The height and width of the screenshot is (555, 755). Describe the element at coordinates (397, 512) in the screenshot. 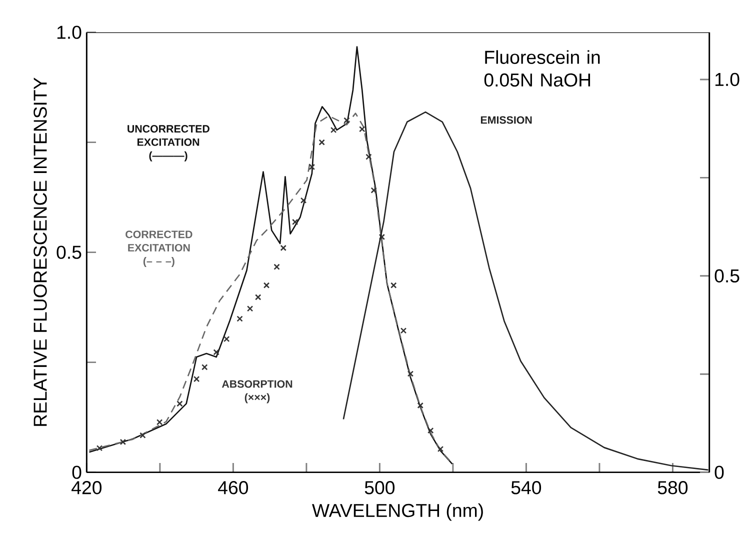

I see `x-axis-title: WAVELENGTH (nm)` at that location.